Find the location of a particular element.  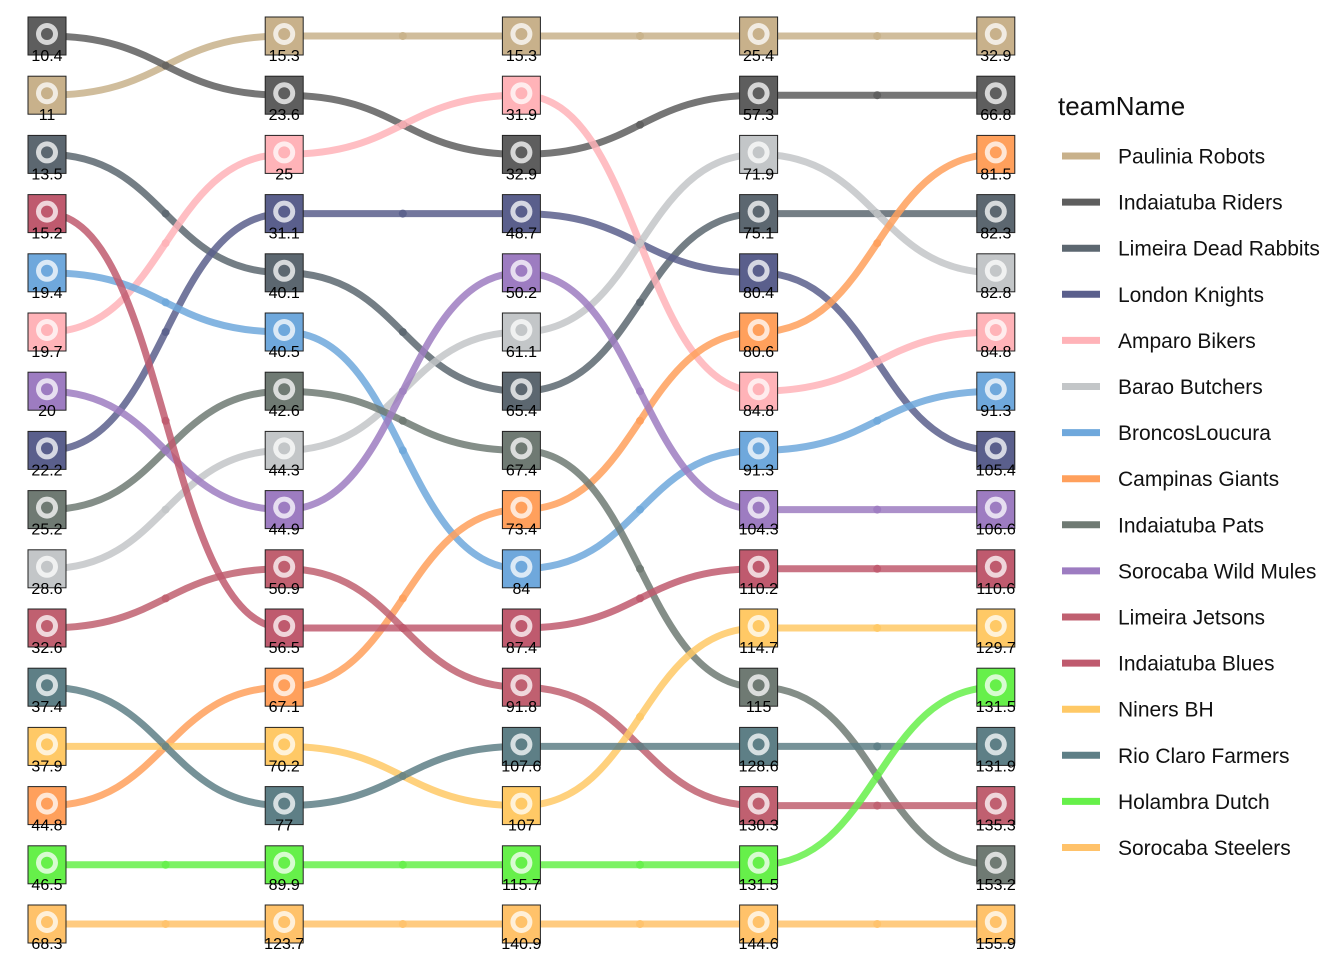

value-label-indaiatuba-riders-3: 32.9 is located at coordinates (521, 174).